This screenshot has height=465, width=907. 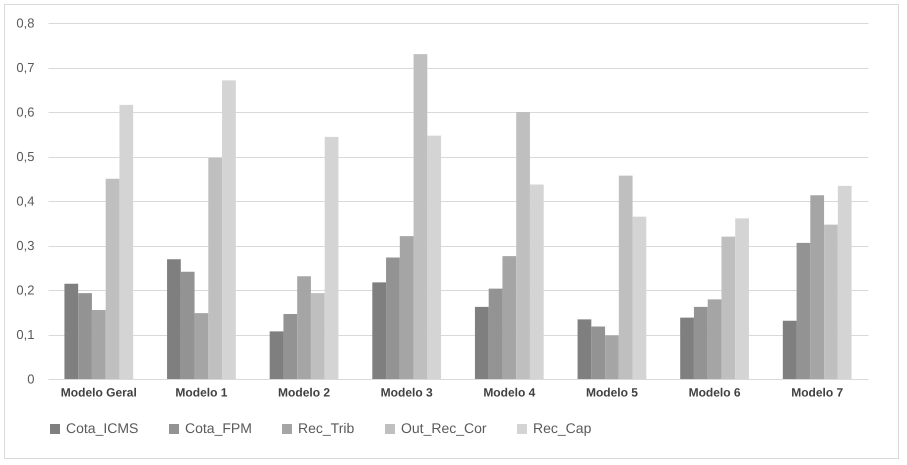 I want to click on x-tick-label: Modelo 6, so click(x=714, y=393).